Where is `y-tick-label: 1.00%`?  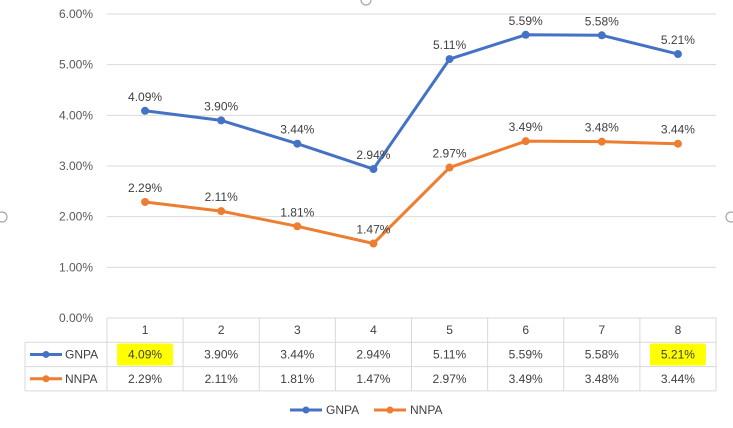
y-tick-label: 1.00% is located at coordinates (76, 267).